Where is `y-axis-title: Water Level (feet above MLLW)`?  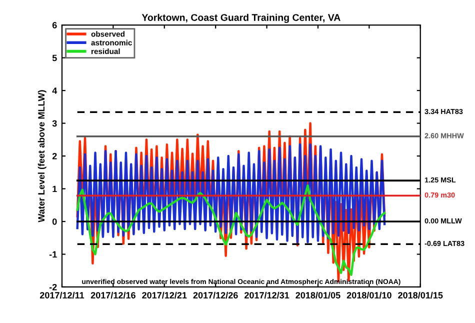 y-axis-title: Water Level (feet above MLLW) is located at coordinates (42, 156).